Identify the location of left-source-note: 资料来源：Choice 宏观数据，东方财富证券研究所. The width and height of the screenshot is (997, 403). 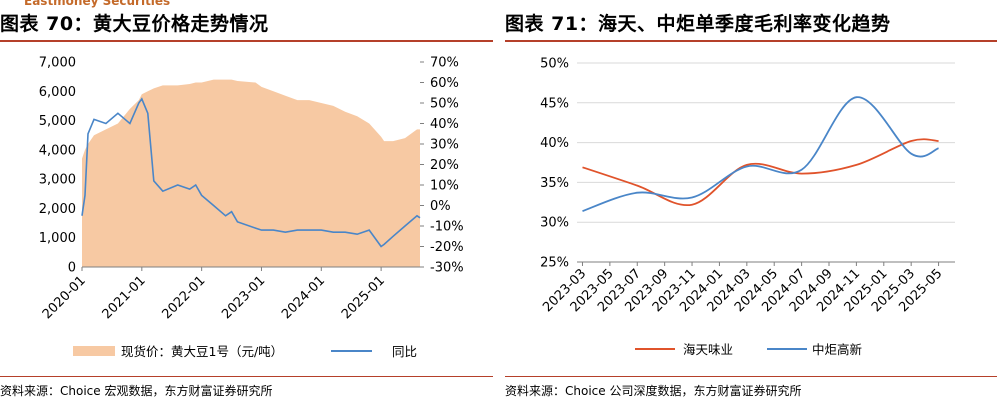
(136, 391).